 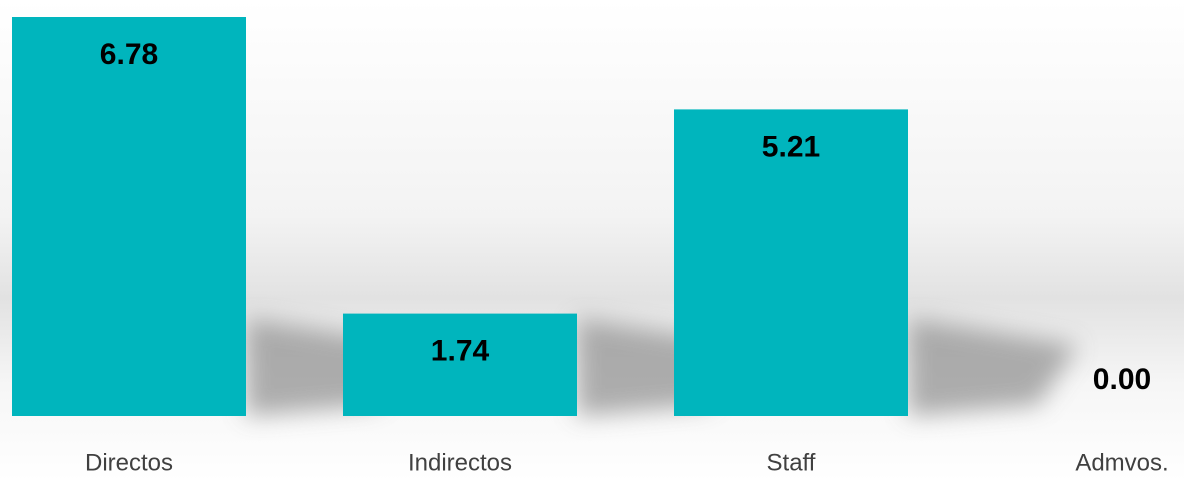 What do you see at coordinates (460, 462) in the screenshot?
I see `x-tick-label: Indirectos` at bounding box center [460, 462].